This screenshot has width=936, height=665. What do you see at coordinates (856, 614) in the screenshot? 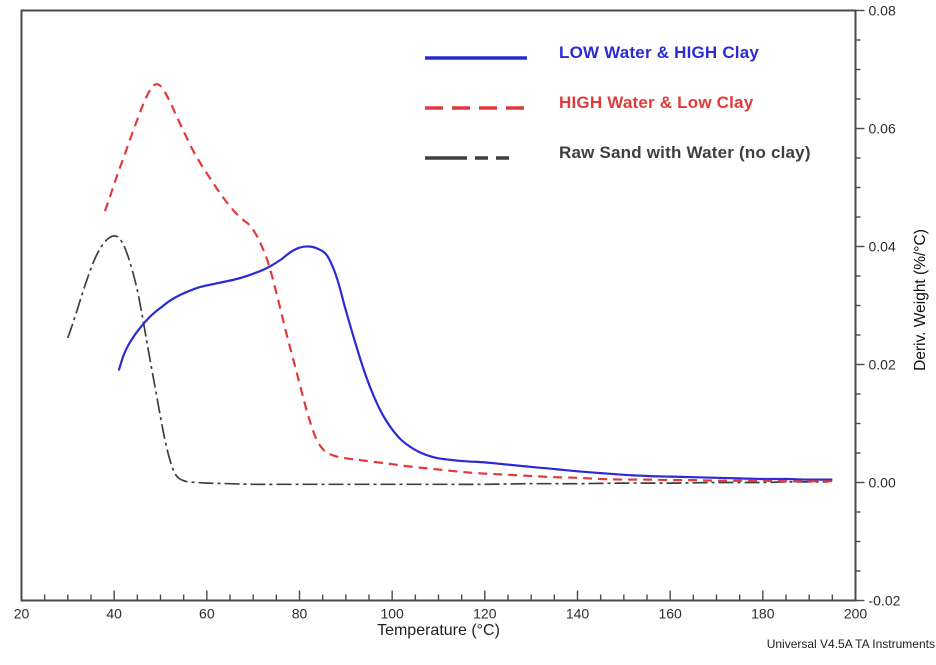
I see `svg-text: 200` at bounding box center [856, 614].